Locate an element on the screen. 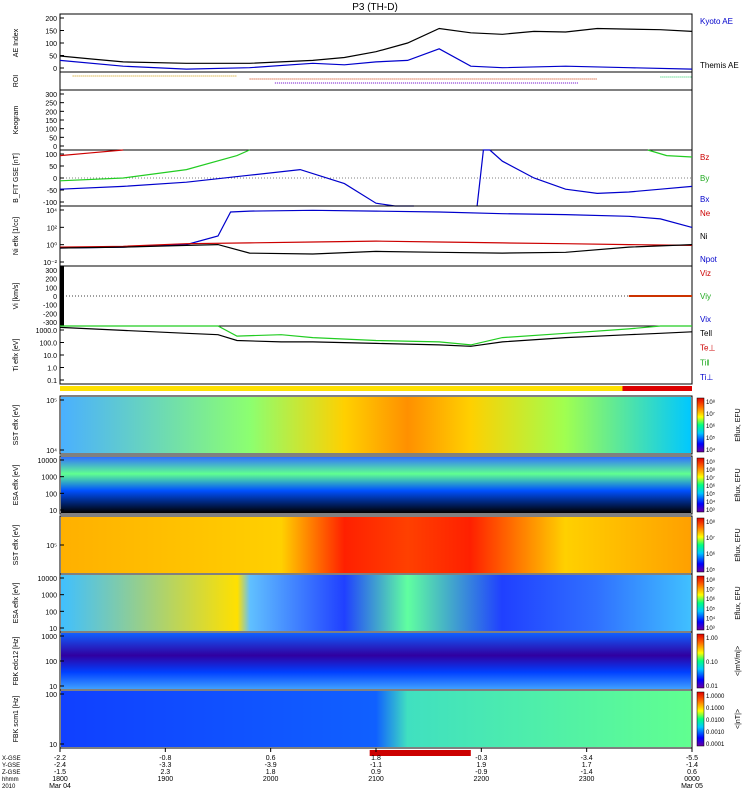 This screenshot has width=750, height=800. ytick-ae: 0 is located at coordinates (55, 69).